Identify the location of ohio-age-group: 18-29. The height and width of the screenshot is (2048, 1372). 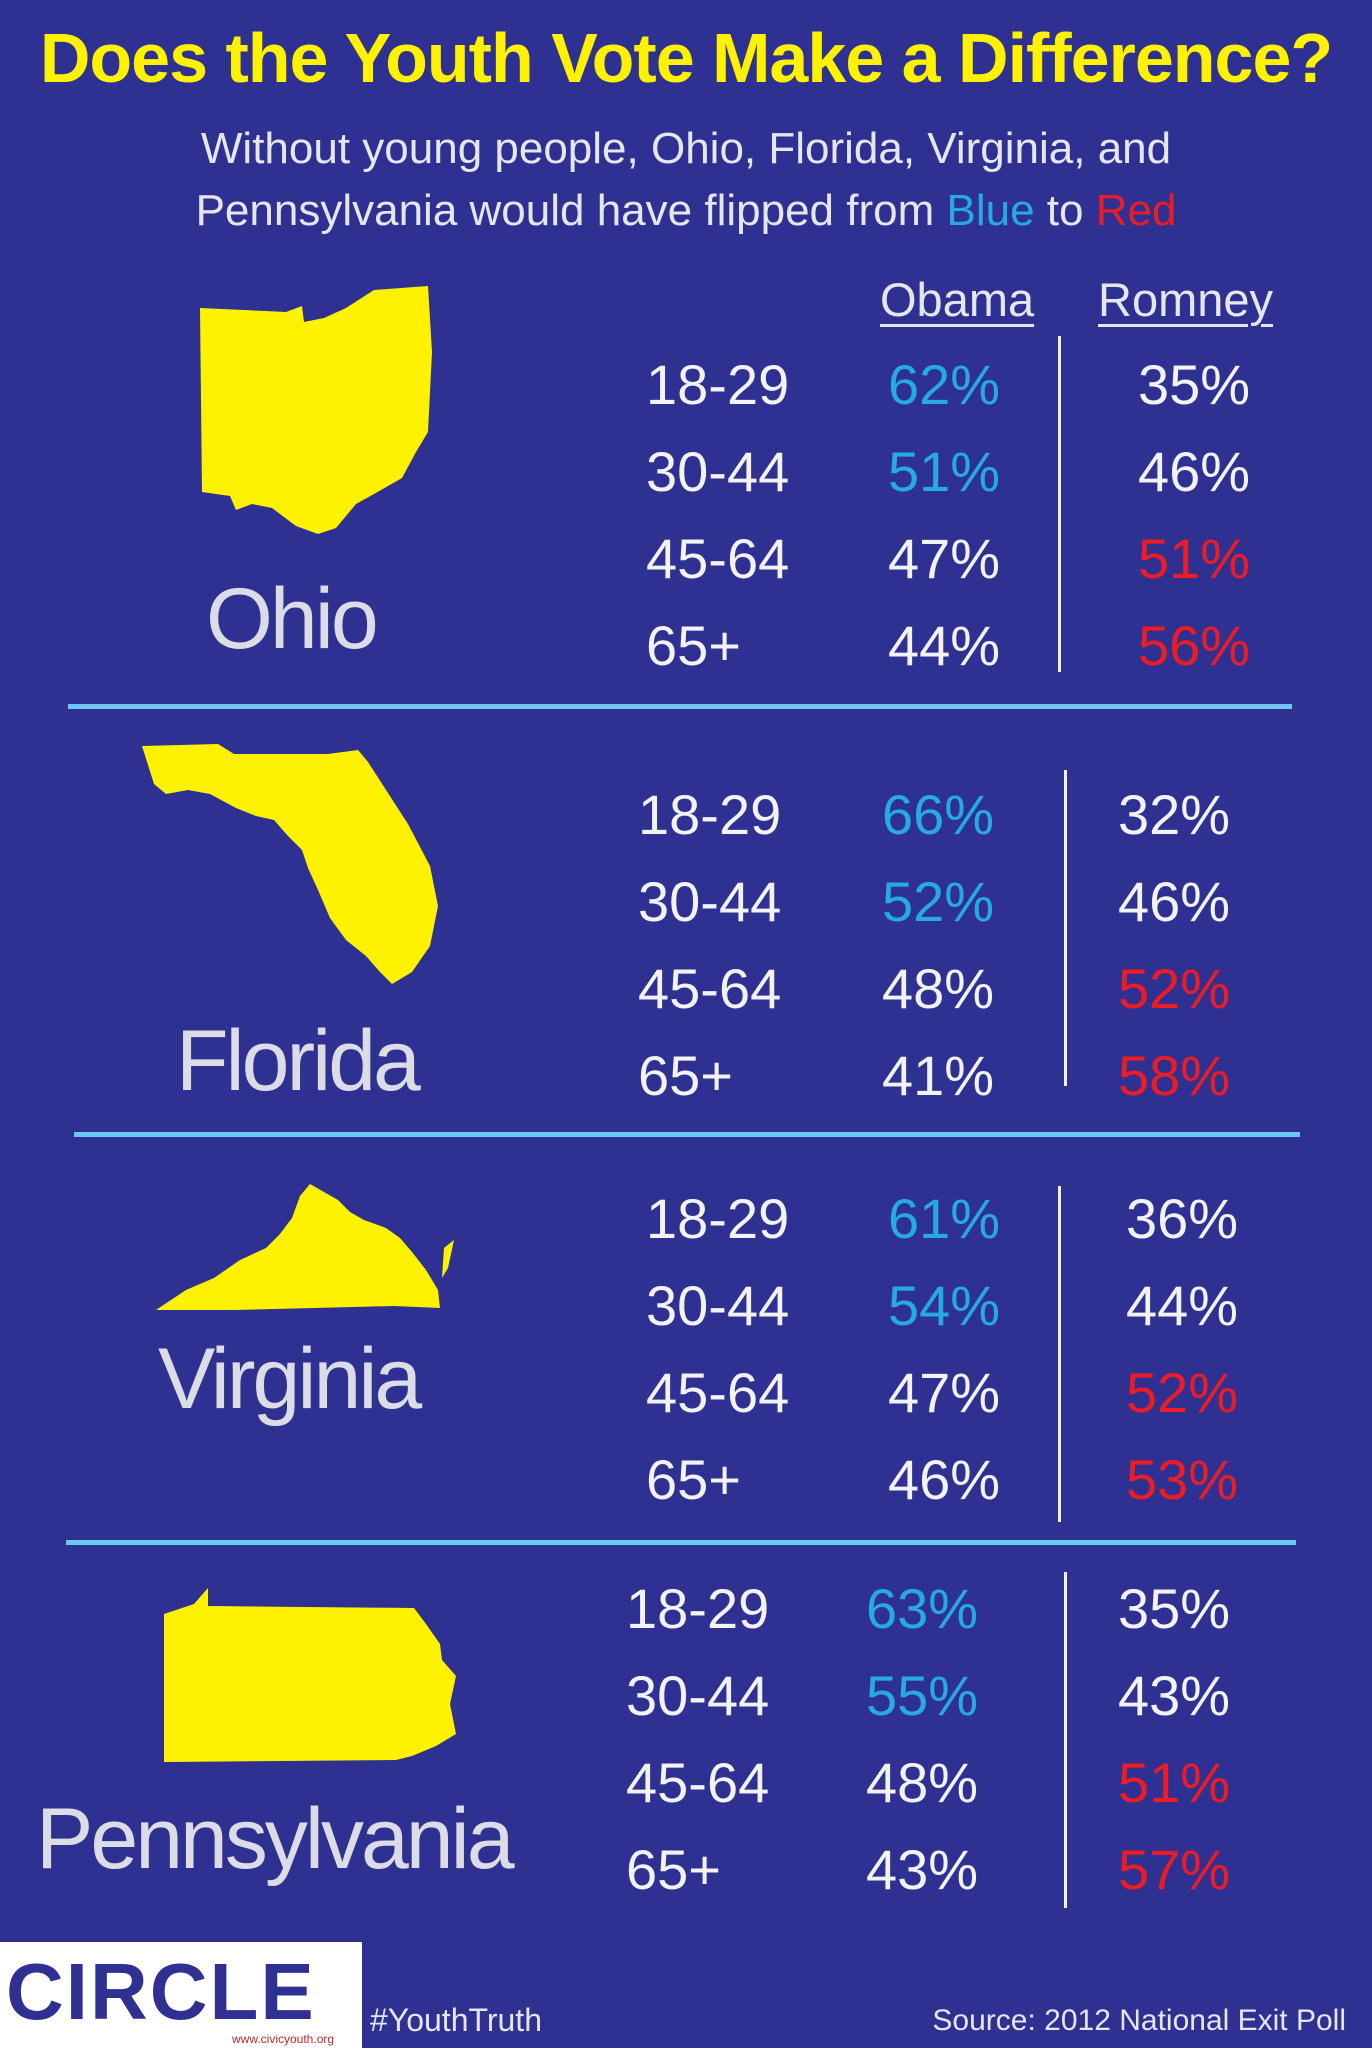
(718, 384).